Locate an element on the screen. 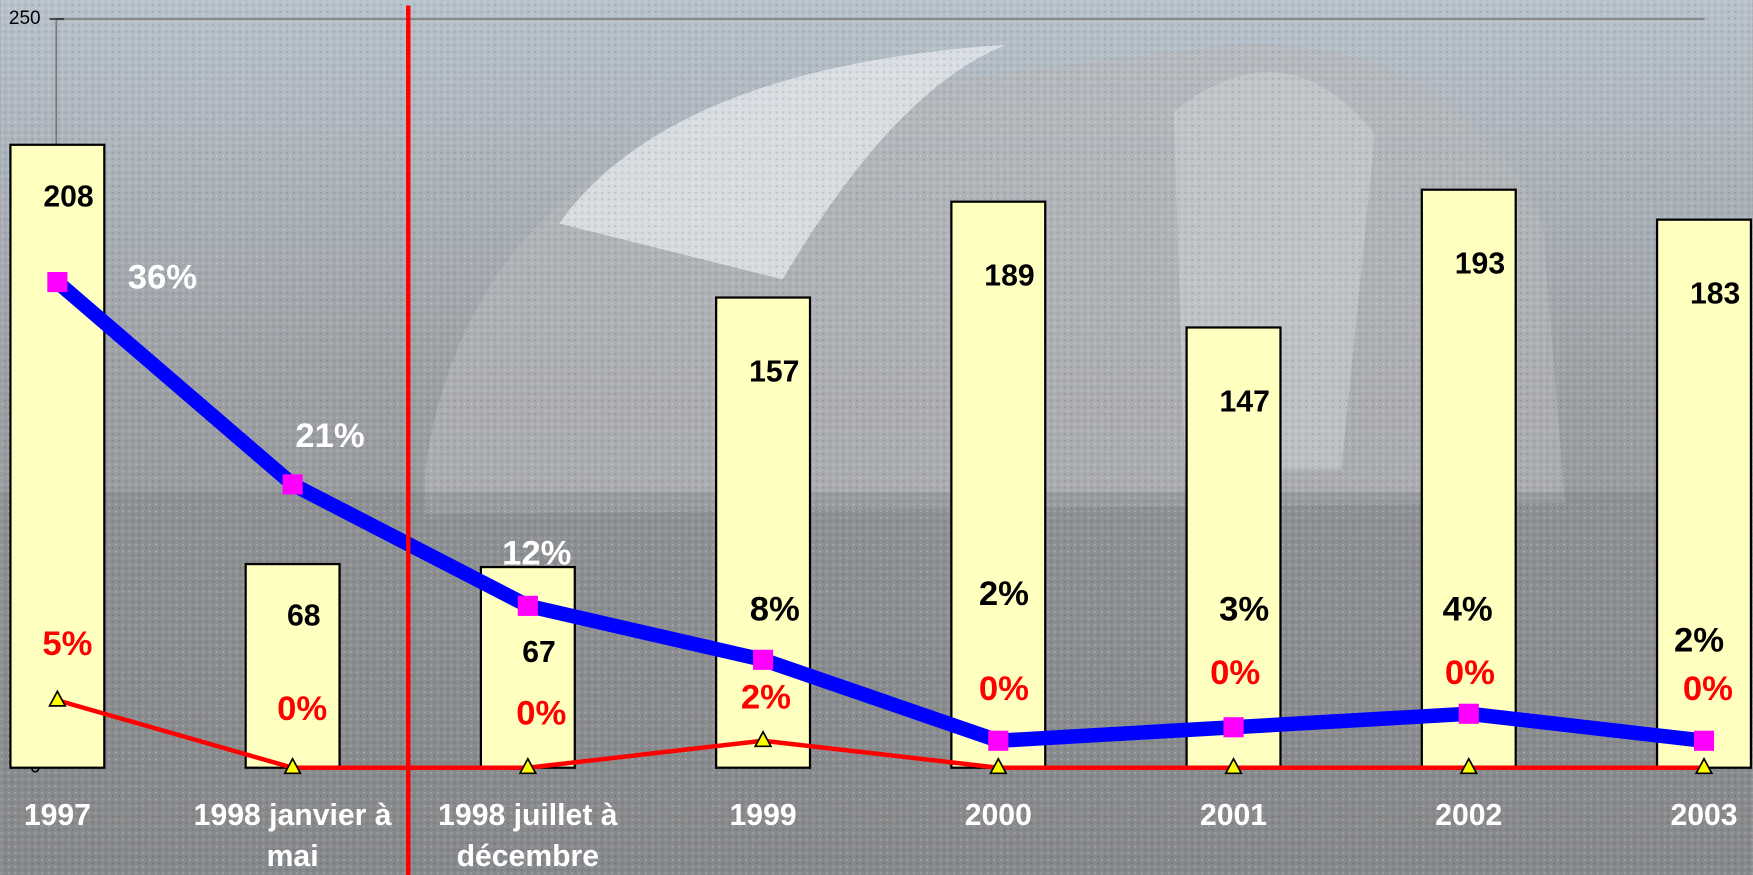 The image size is (1753, 875). x-tick-label: 1997 is located at coordinates (57, 815).